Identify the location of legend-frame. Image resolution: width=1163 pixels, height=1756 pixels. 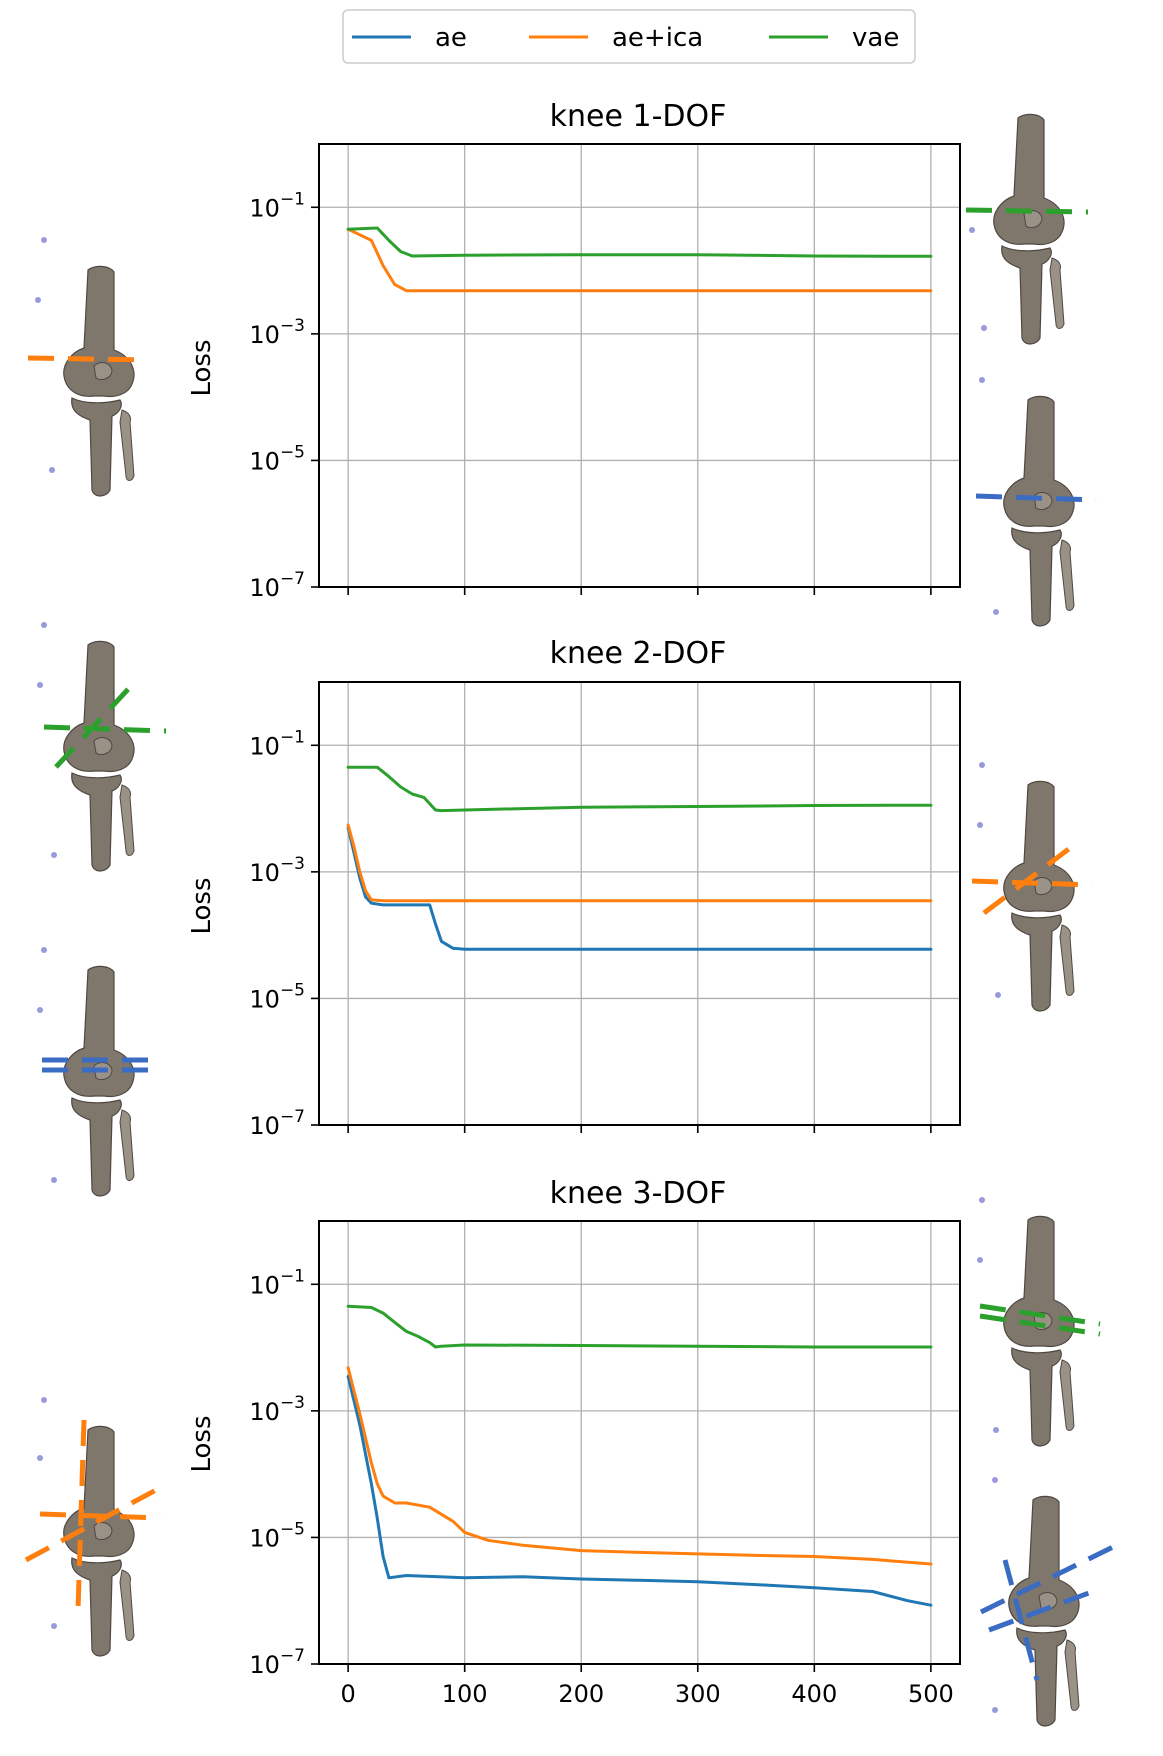
(629, 36).